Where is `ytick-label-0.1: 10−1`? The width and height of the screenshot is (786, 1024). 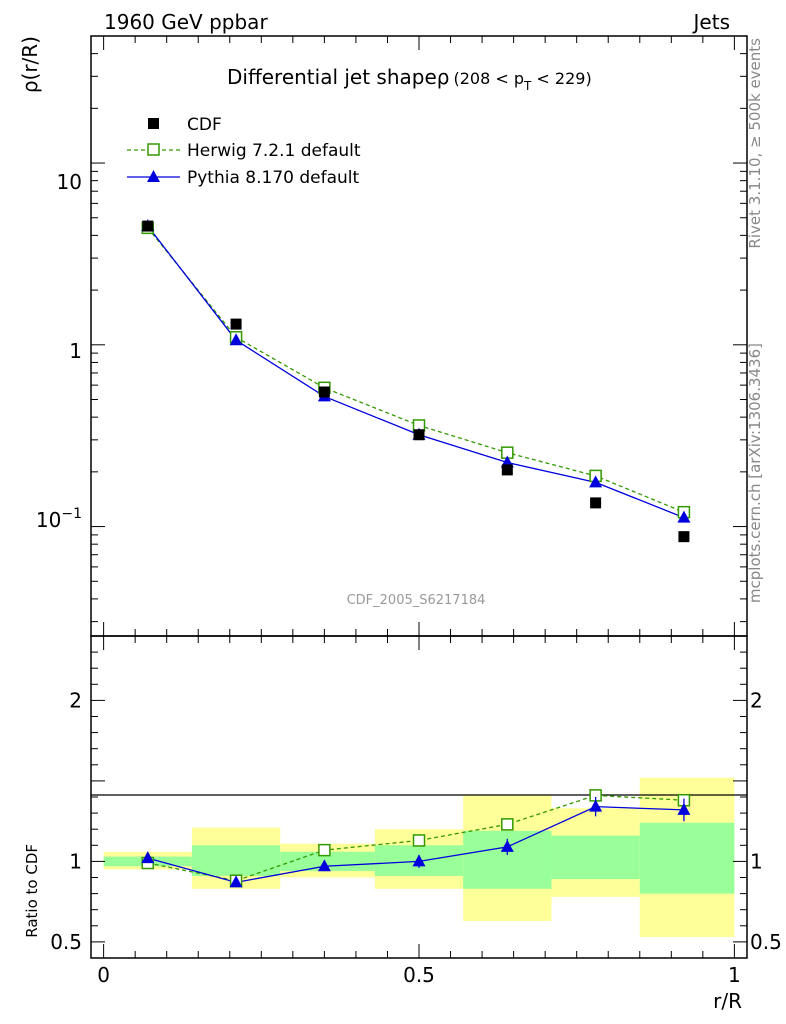
ytick-label-0.1: 10−1 is located at coordinates (59, 519).